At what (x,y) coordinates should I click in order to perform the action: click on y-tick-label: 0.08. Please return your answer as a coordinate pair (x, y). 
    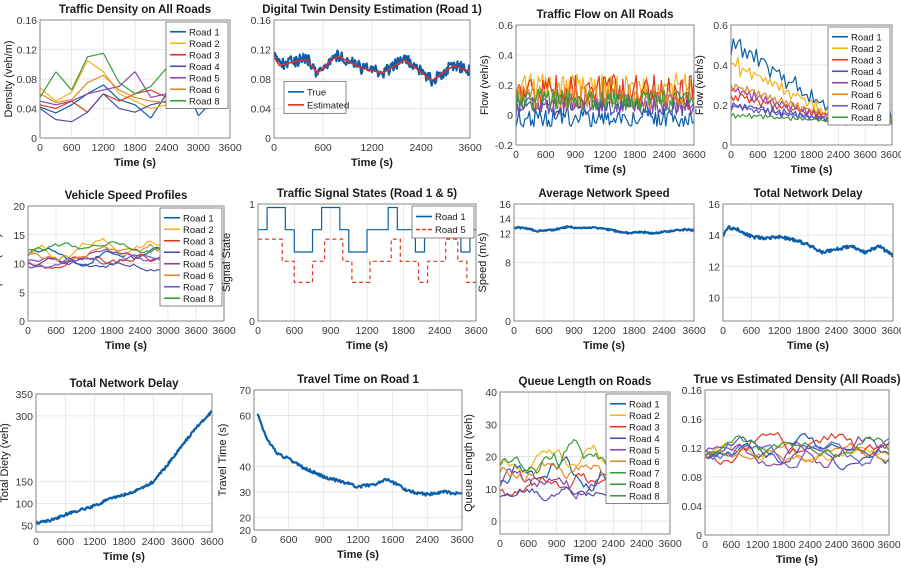
    Looking at the image, I should click on (692, 478).